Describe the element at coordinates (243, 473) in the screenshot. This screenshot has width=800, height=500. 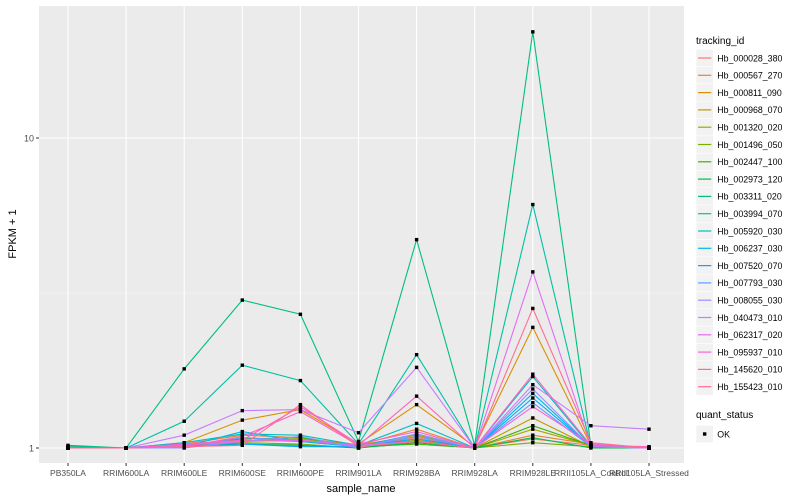
I see `x-tick-label: RRIM600SE` at that location.